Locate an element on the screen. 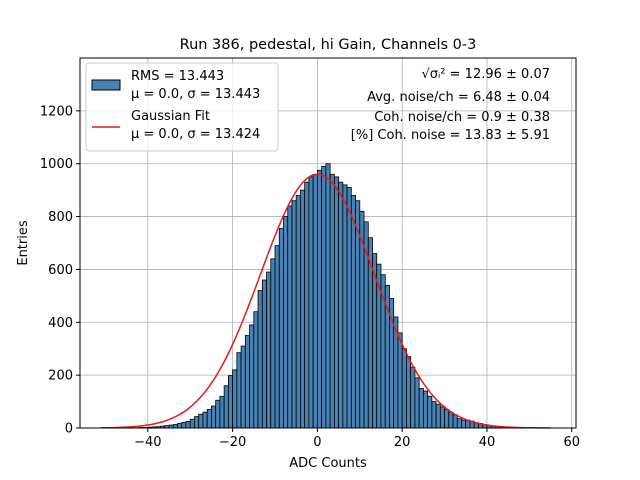 This screenshot has width=640, height=480. legend-histogram-swatch is located at coordinates (106, 85).